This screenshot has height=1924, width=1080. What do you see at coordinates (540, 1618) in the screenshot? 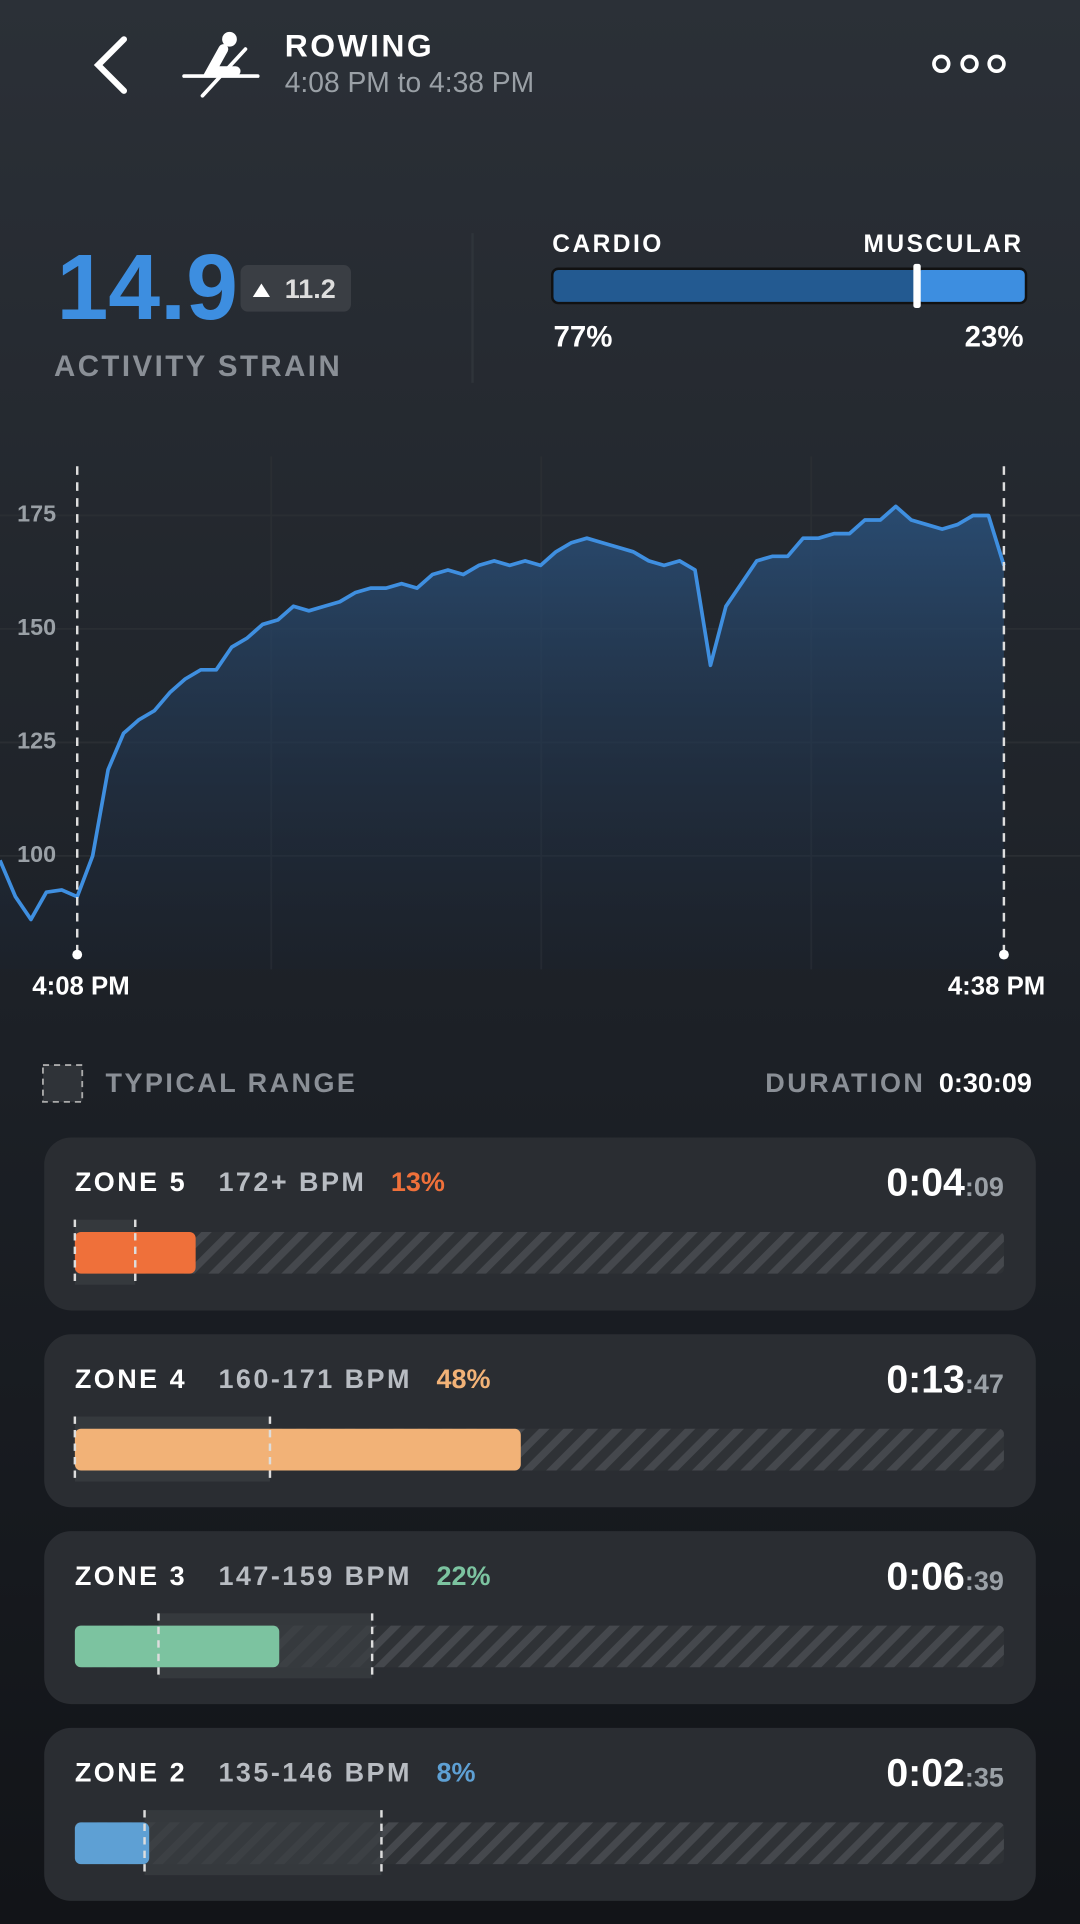
I see `zone-card: ZONE 3 147-159 BPM 22% :390:06` at bounding box center [540, 1618].